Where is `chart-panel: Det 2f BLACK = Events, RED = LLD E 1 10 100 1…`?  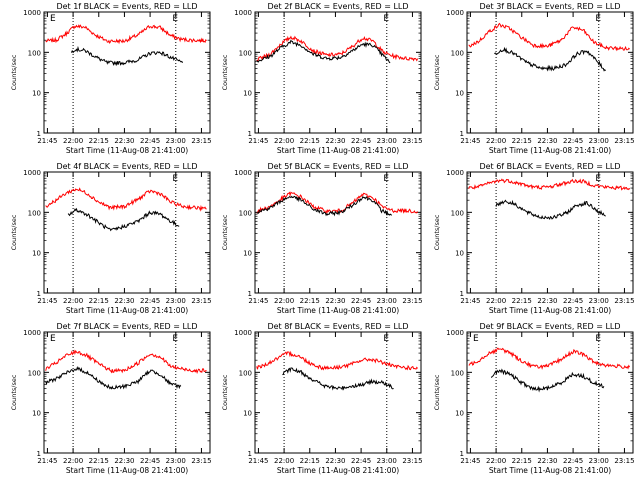
chart-panel: Det 2f BLACK = Events, RED = LLD E 1 10 100 1… is located at coordinates (322, 78).